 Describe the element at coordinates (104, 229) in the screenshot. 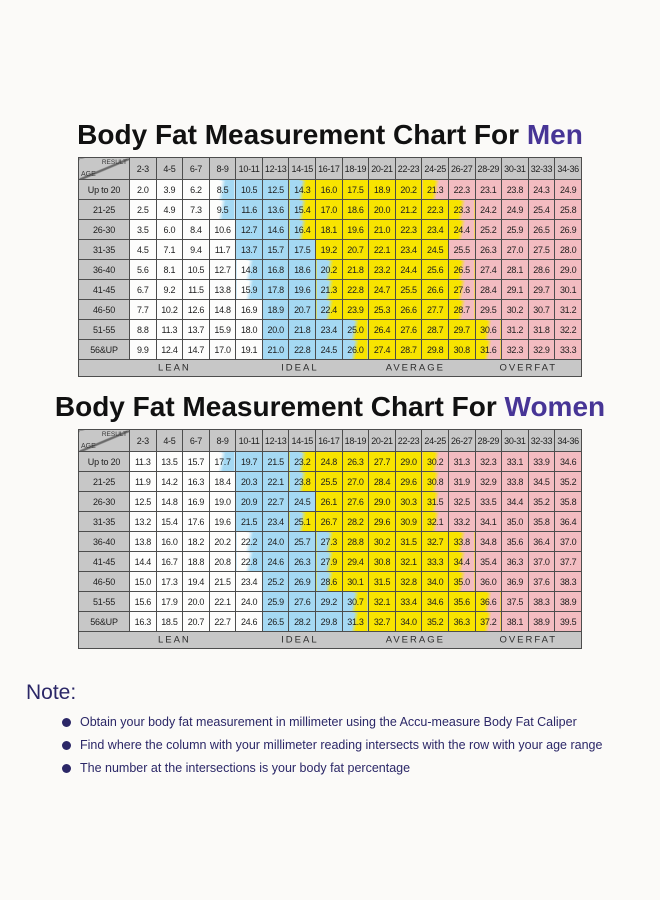

I see `age-row-header: 26-30` at that location.